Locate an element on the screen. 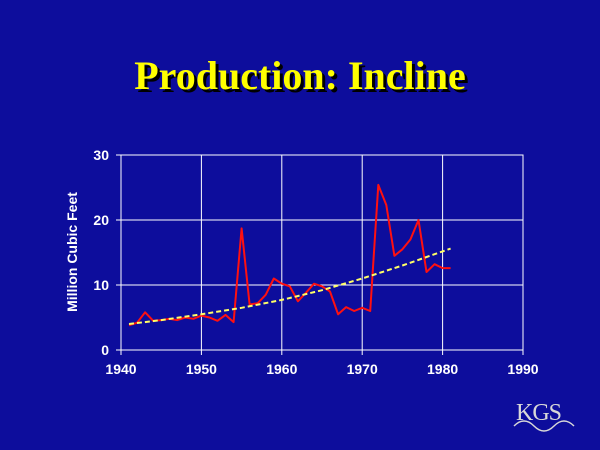  y-axis-title: Million Cubic Feet is located at coordinates (72, 252).